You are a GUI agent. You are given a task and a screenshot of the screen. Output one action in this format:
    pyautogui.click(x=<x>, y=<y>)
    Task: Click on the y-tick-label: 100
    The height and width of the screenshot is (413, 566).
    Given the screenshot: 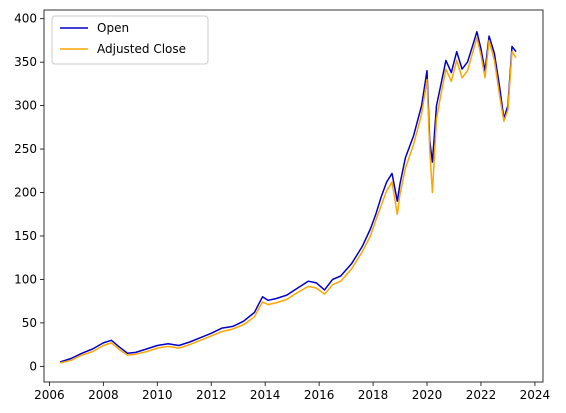 What is the action you would take?
    pyautogui.click(x=25, y=279)
    